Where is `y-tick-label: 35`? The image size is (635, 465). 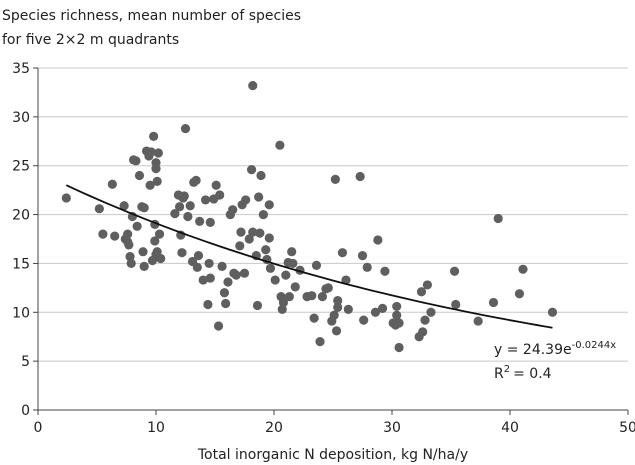
y-tick-label: 35 is located at coordinates (21, 69).